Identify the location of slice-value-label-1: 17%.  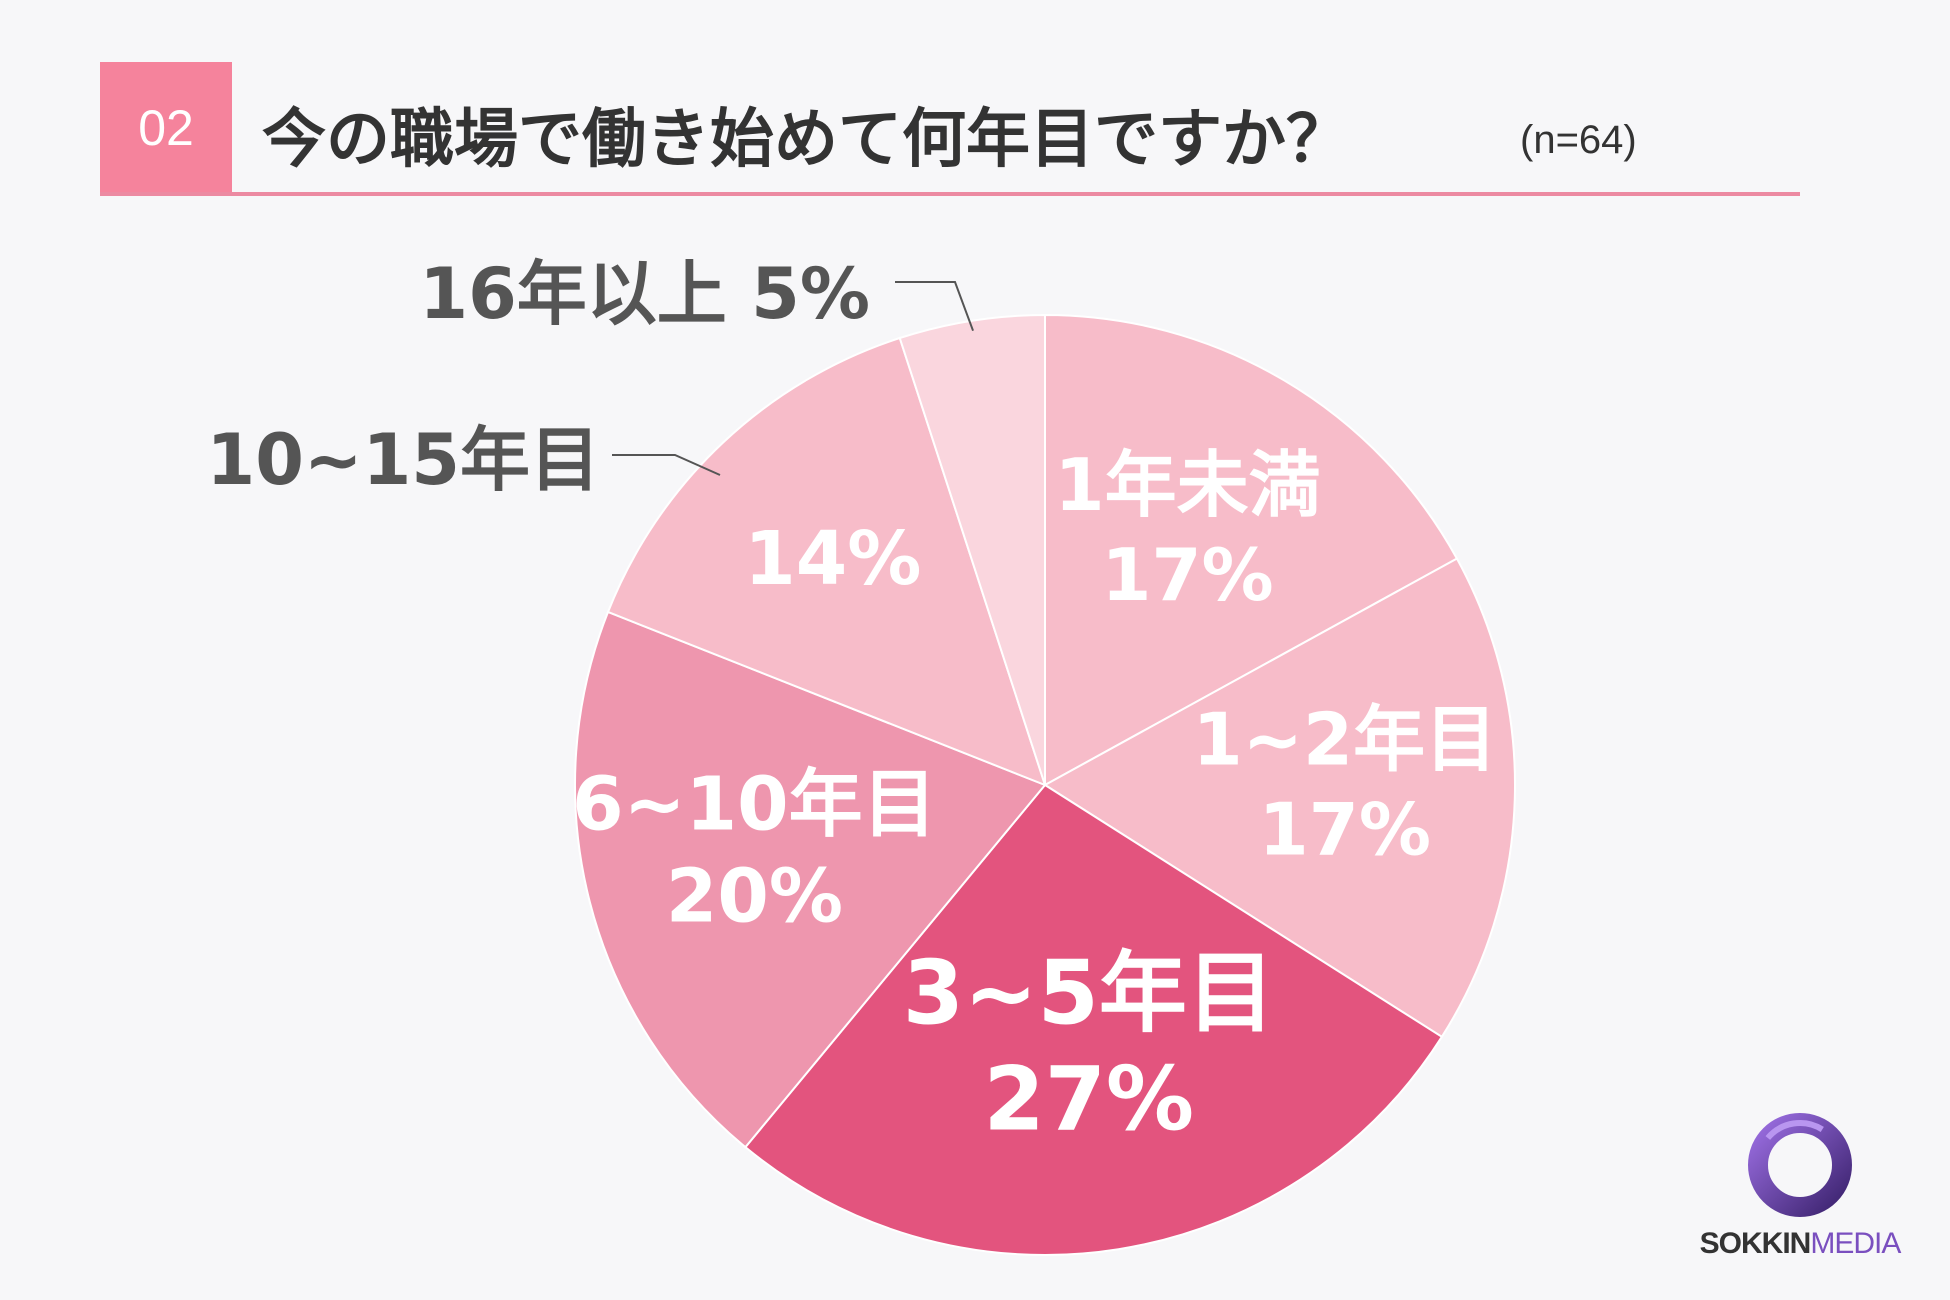
(1345, 829).